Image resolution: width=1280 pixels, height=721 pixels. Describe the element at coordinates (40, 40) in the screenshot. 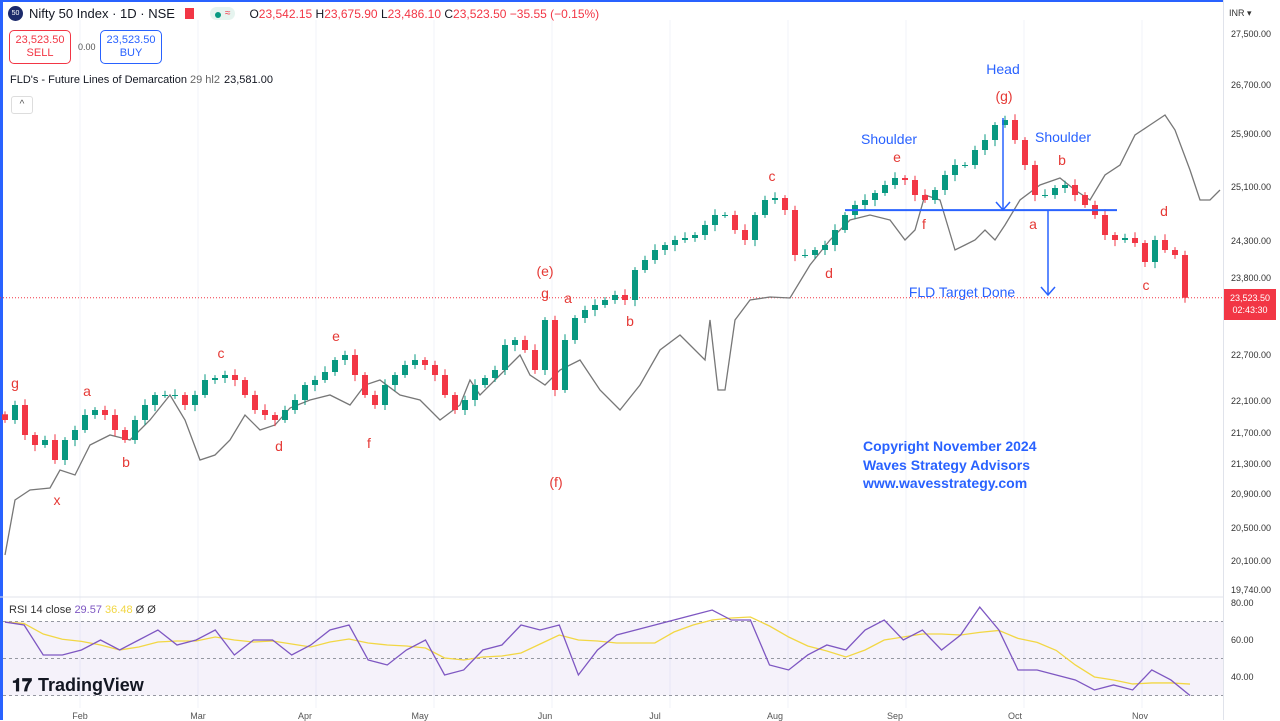

I see `sell-price: 23,523.50` at that location.